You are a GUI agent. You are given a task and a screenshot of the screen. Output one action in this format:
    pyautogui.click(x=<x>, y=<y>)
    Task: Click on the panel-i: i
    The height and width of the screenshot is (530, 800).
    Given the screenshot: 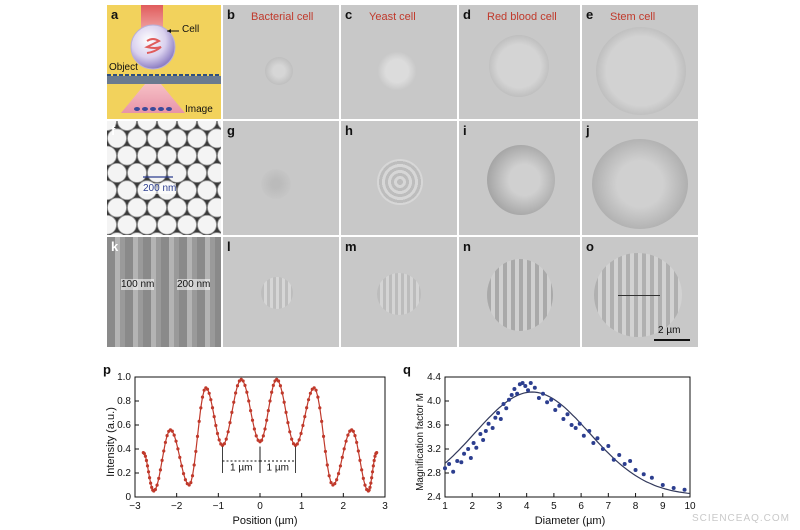 What is the action you would take?
    pyautogui.click(x=519, y=178)
    